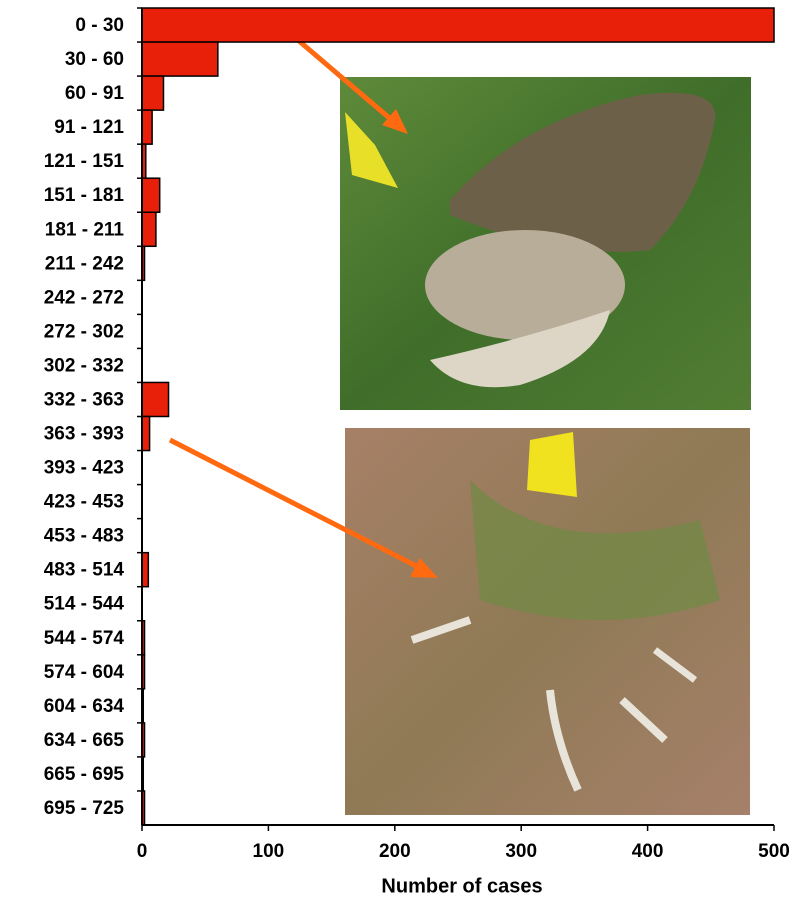  Describe the element at coordinates (89, 127) in the screenshot. I see `y-tick-label: 91 - 121` at that location.